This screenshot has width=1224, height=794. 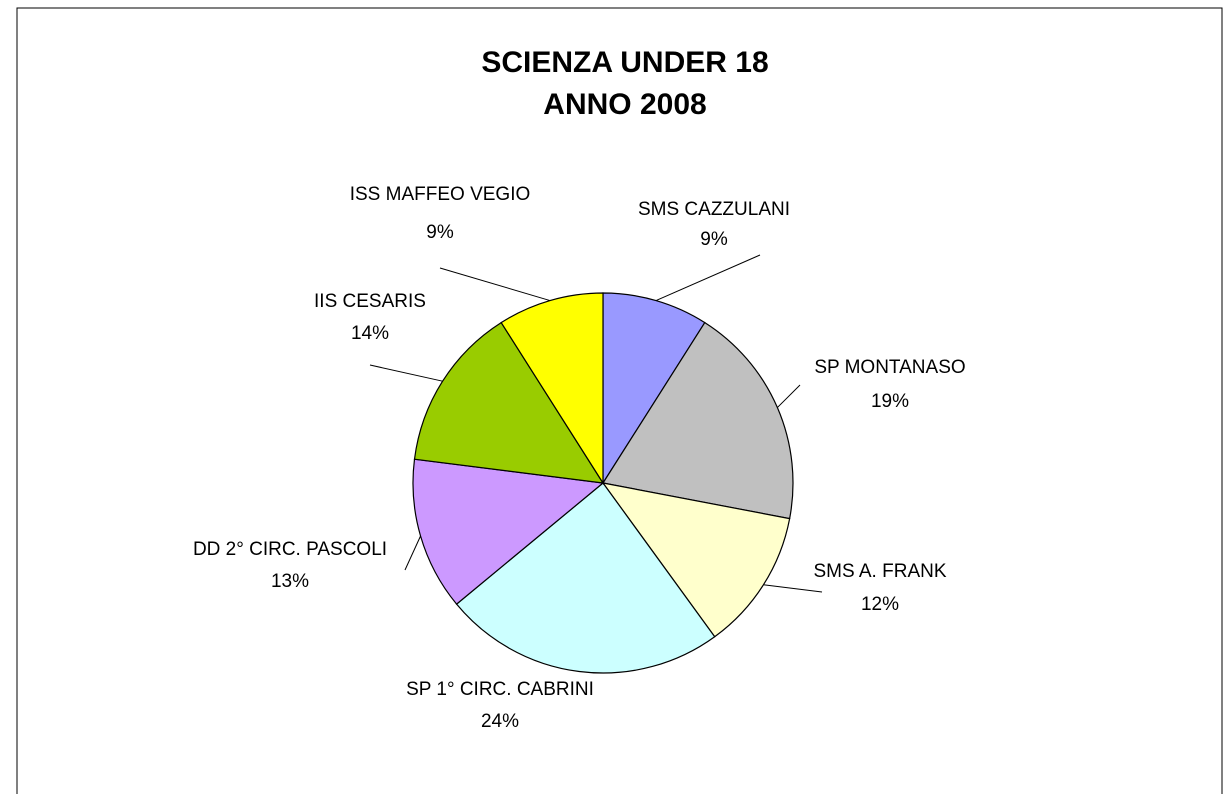 What do you see at coordinates (714, 209) in the screenshot?
I see `slice-label: SMS CAZZULANI` at bounding box center [714, 209].